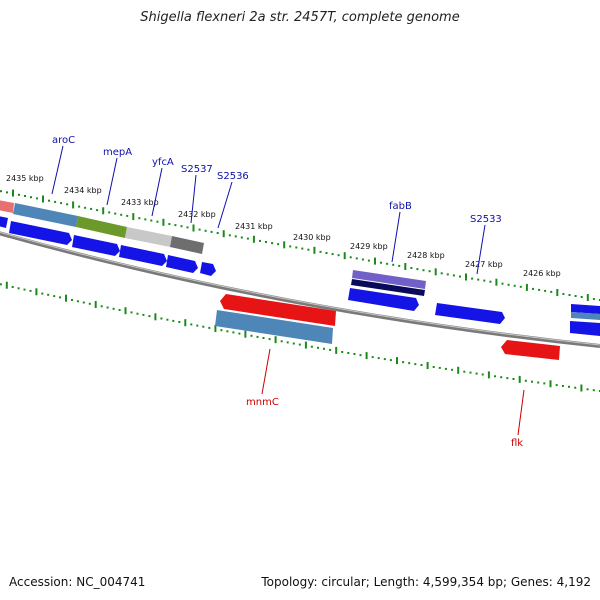 The height and width of the screenshot is (600, 600). I want to click on gene-segment-aroc, so click(45, 215).